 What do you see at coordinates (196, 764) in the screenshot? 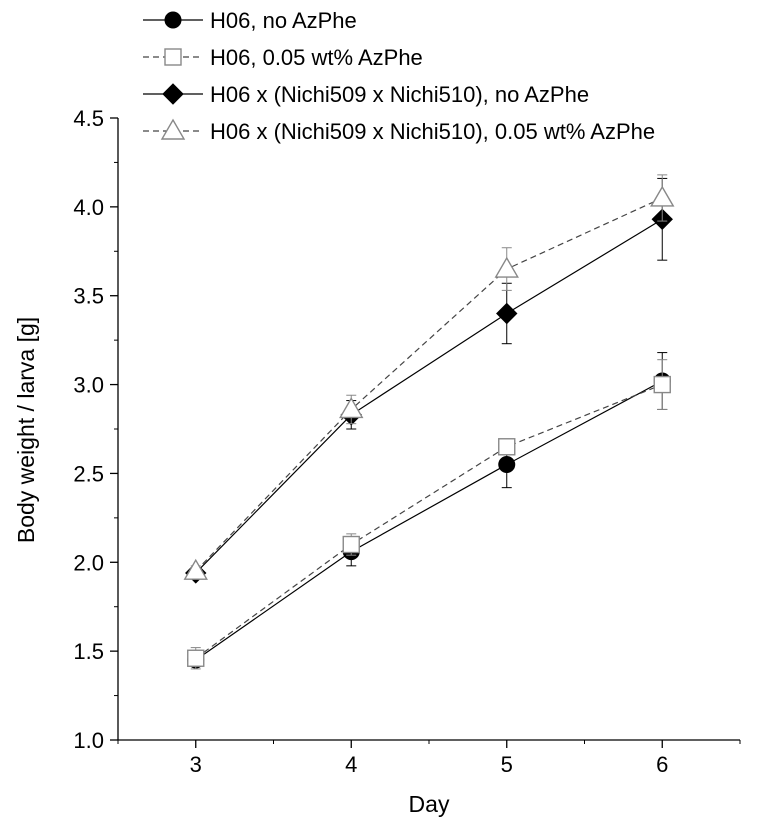
I see `x-tick-label: 3` at bounding box center [196, 764].